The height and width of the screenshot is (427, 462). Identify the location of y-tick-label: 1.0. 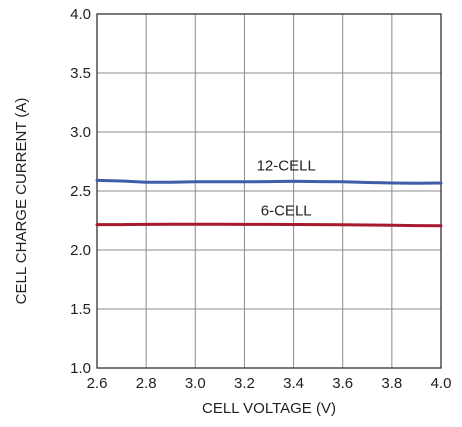
(80, 368).